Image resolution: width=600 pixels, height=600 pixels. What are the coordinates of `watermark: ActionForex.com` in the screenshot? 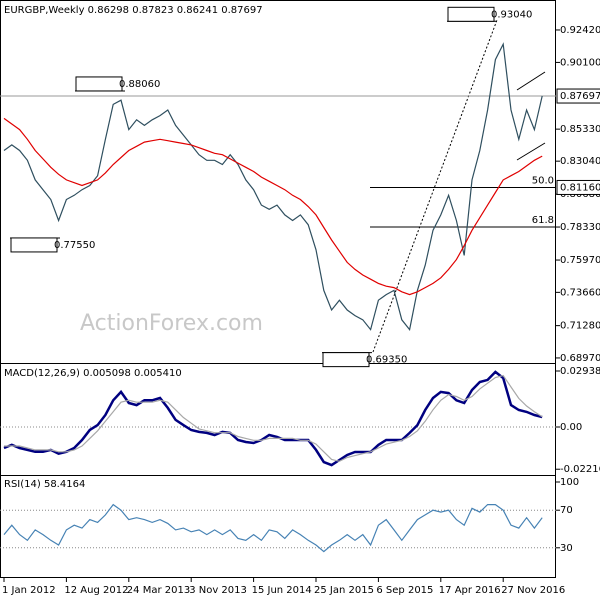 It's located at (171, 323).